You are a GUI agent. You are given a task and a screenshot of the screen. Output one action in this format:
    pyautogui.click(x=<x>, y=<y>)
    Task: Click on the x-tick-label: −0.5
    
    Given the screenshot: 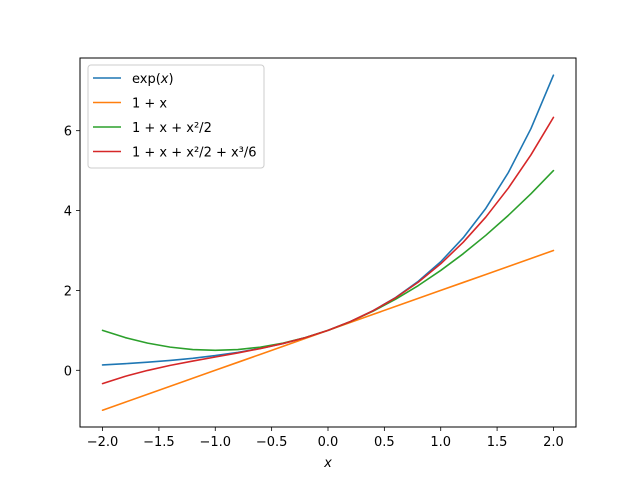 What is the action you would take?
    pyautogui.click(x=272, y=442)
    